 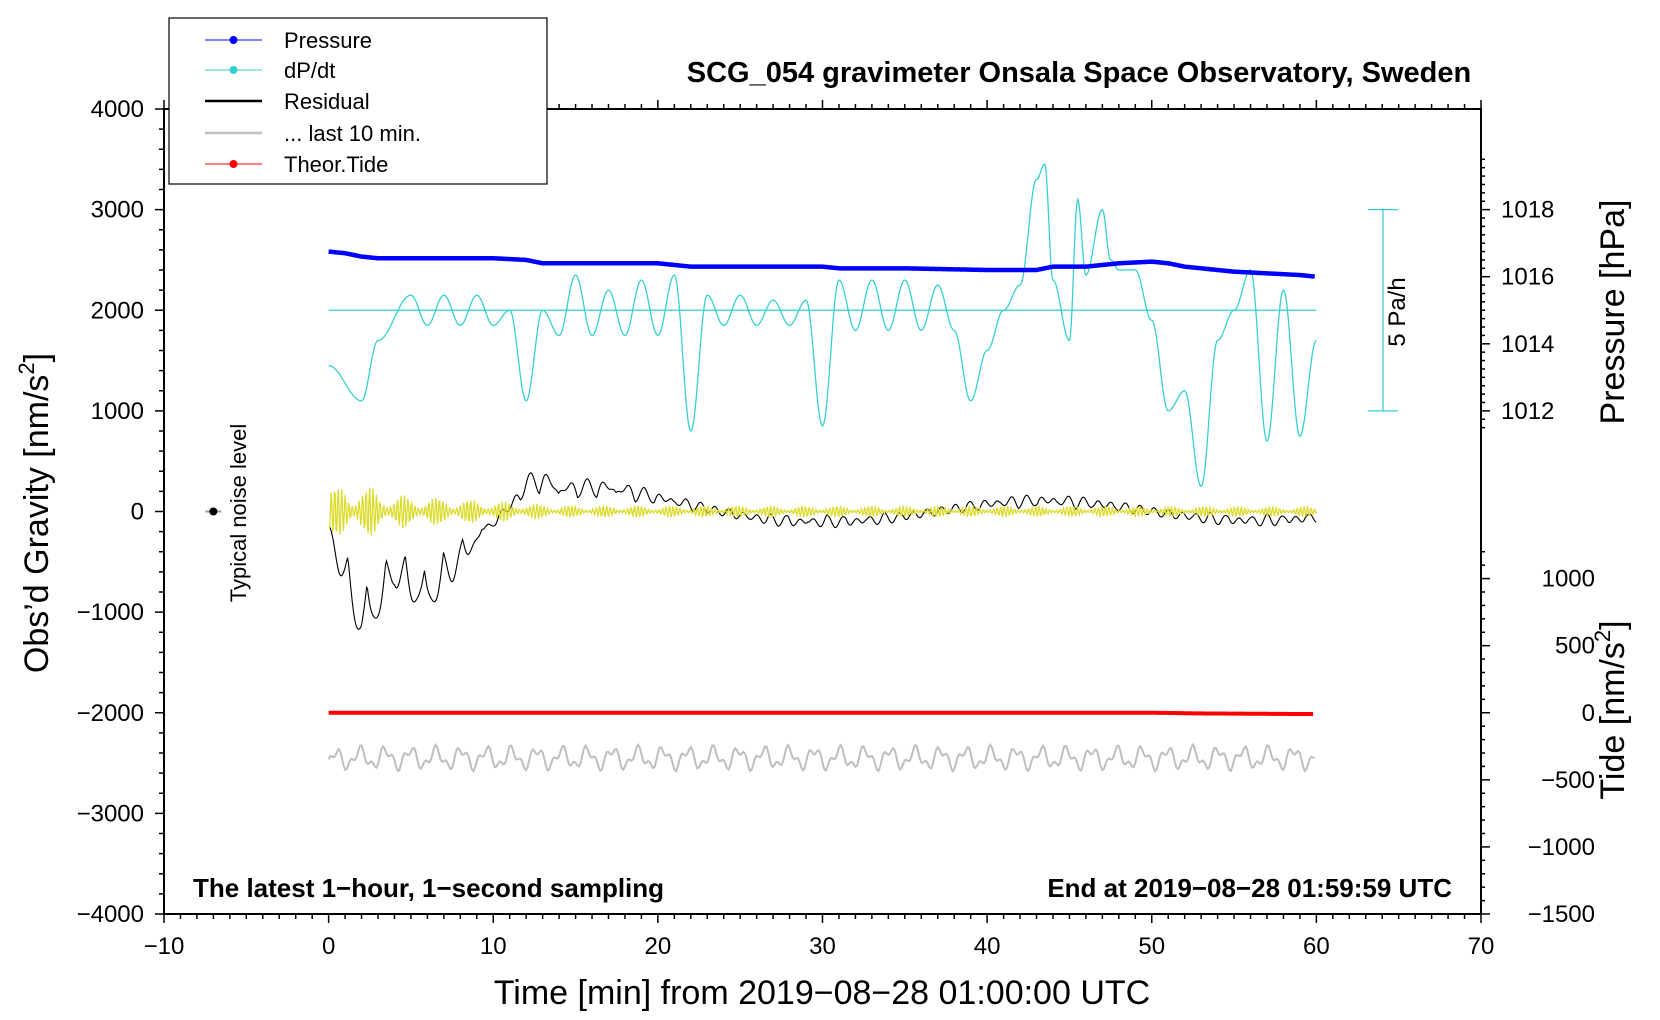 What do you see at coordinates (493, 946) in the screenshot?
I see `x-tick-label: 10` at bounding box center [493, 946].